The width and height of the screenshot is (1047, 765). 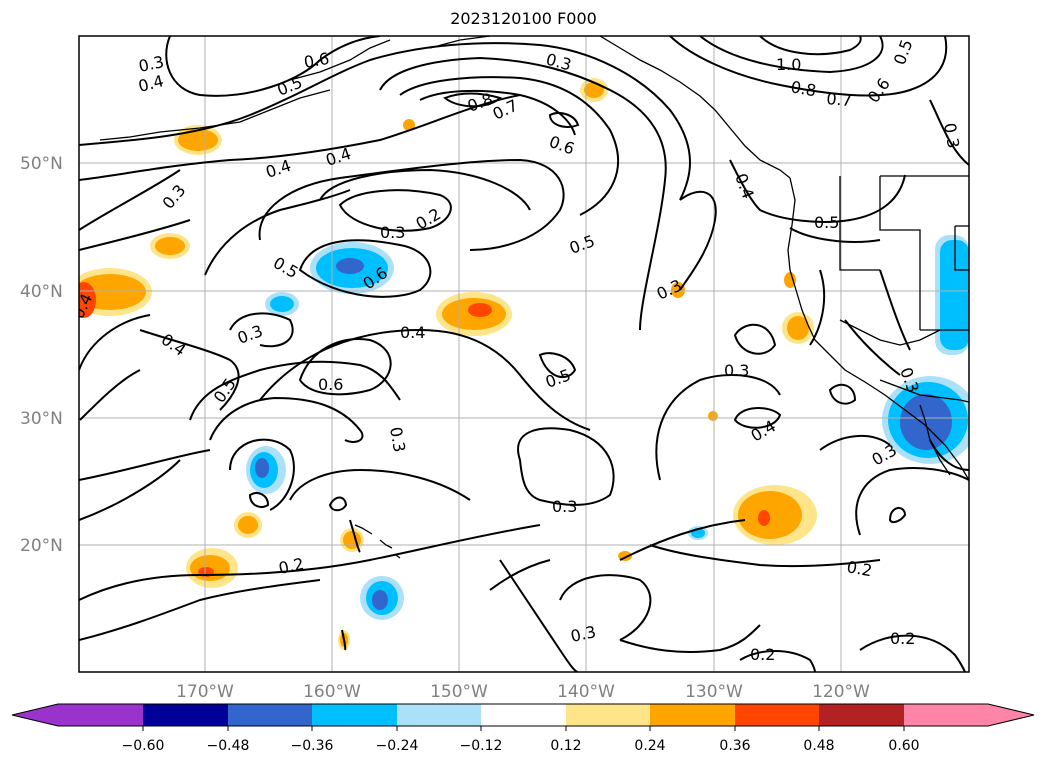 I want to click on colorbar-label: 0.24, so click(x=649, y=746).